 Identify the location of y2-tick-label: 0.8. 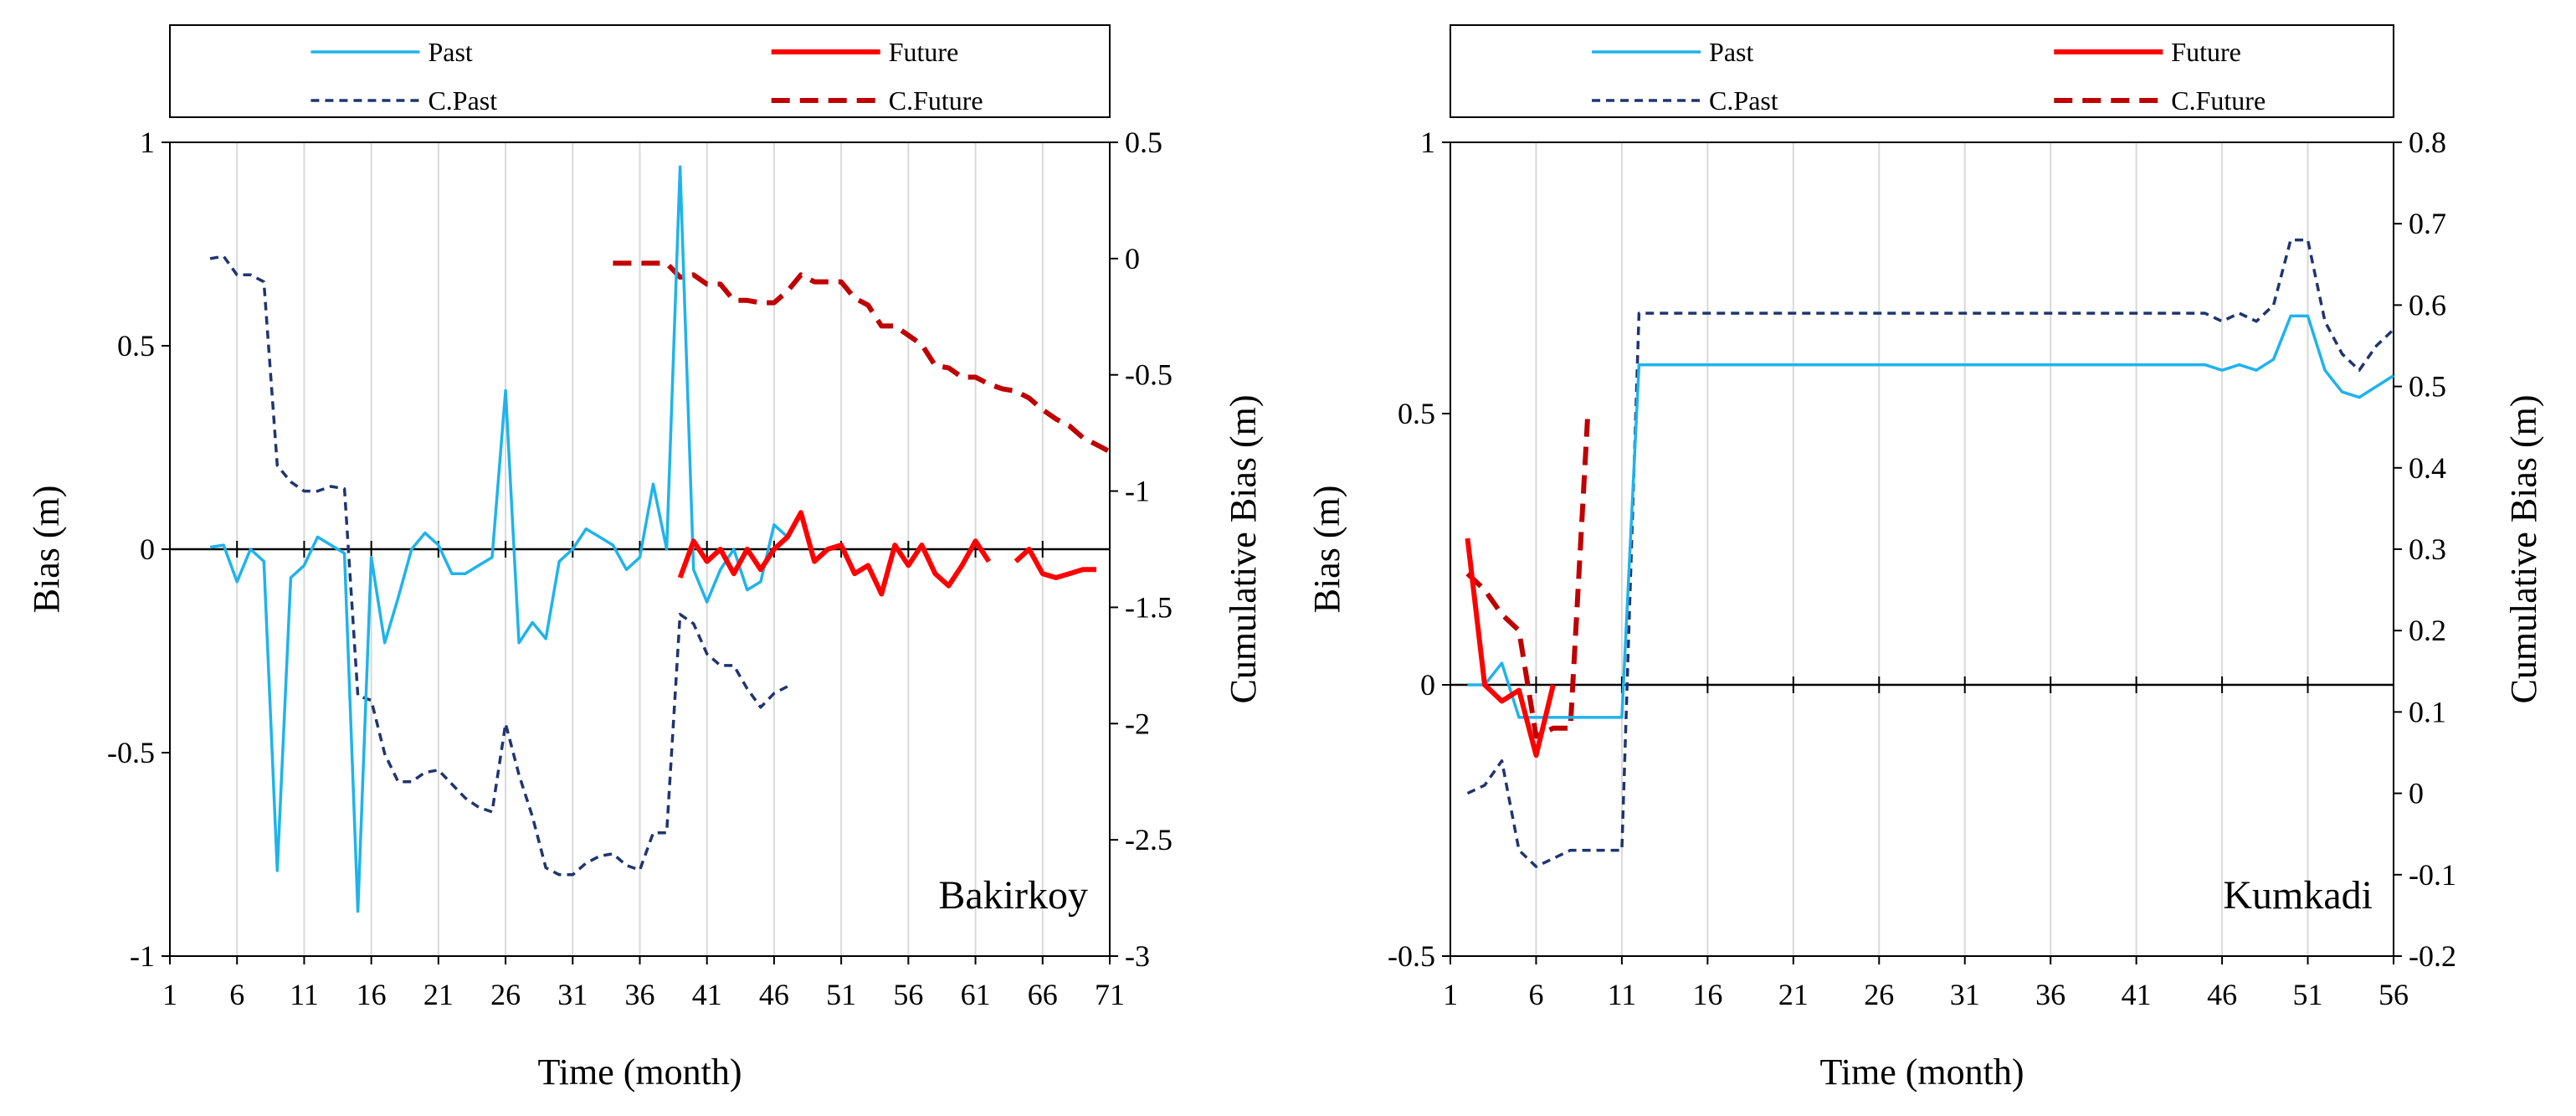
(2427, 143).